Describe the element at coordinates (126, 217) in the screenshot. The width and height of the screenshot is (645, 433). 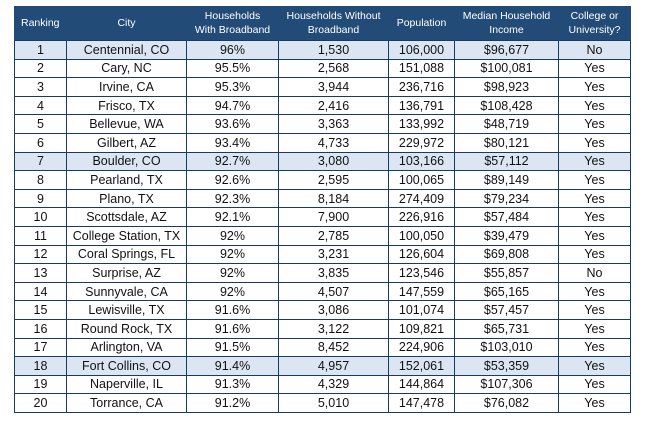
I see `cell-city: Scottsdale, AZ` at that location.